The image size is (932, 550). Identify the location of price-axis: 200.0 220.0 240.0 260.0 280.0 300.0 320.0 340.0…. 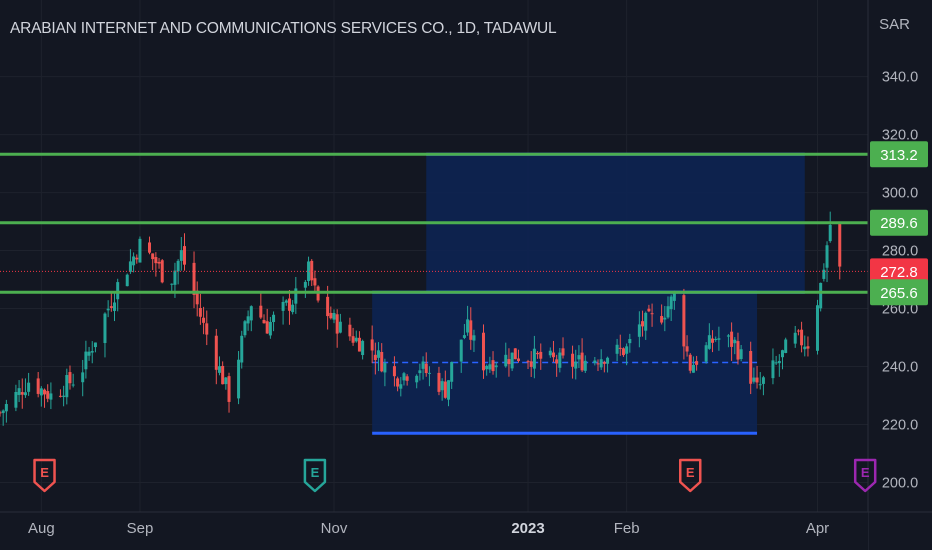
(899, 275).